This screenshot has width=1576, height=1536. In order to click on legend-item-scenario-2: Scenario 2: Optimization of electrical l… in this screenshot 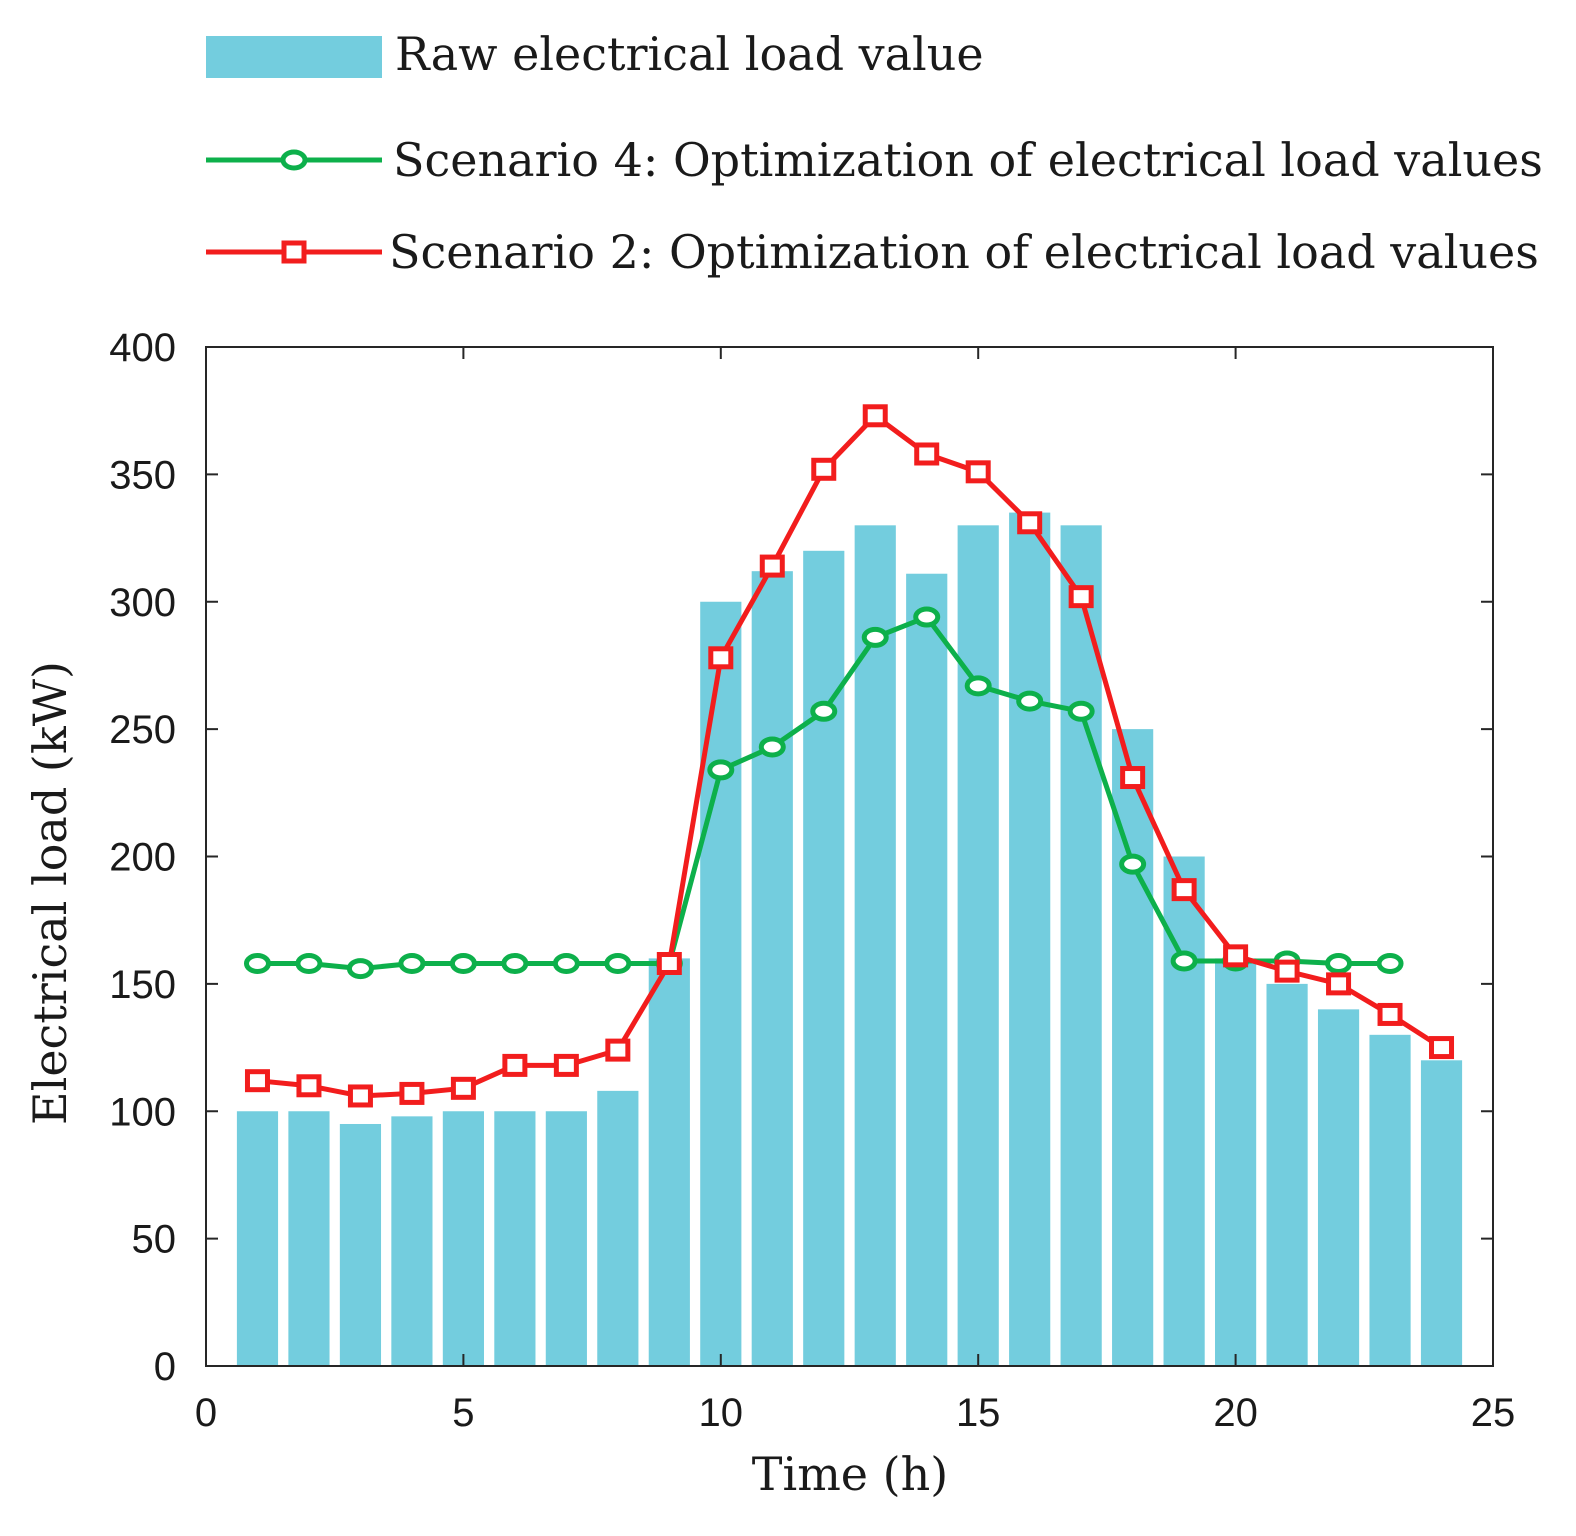, I will do `click(872, 252)`.